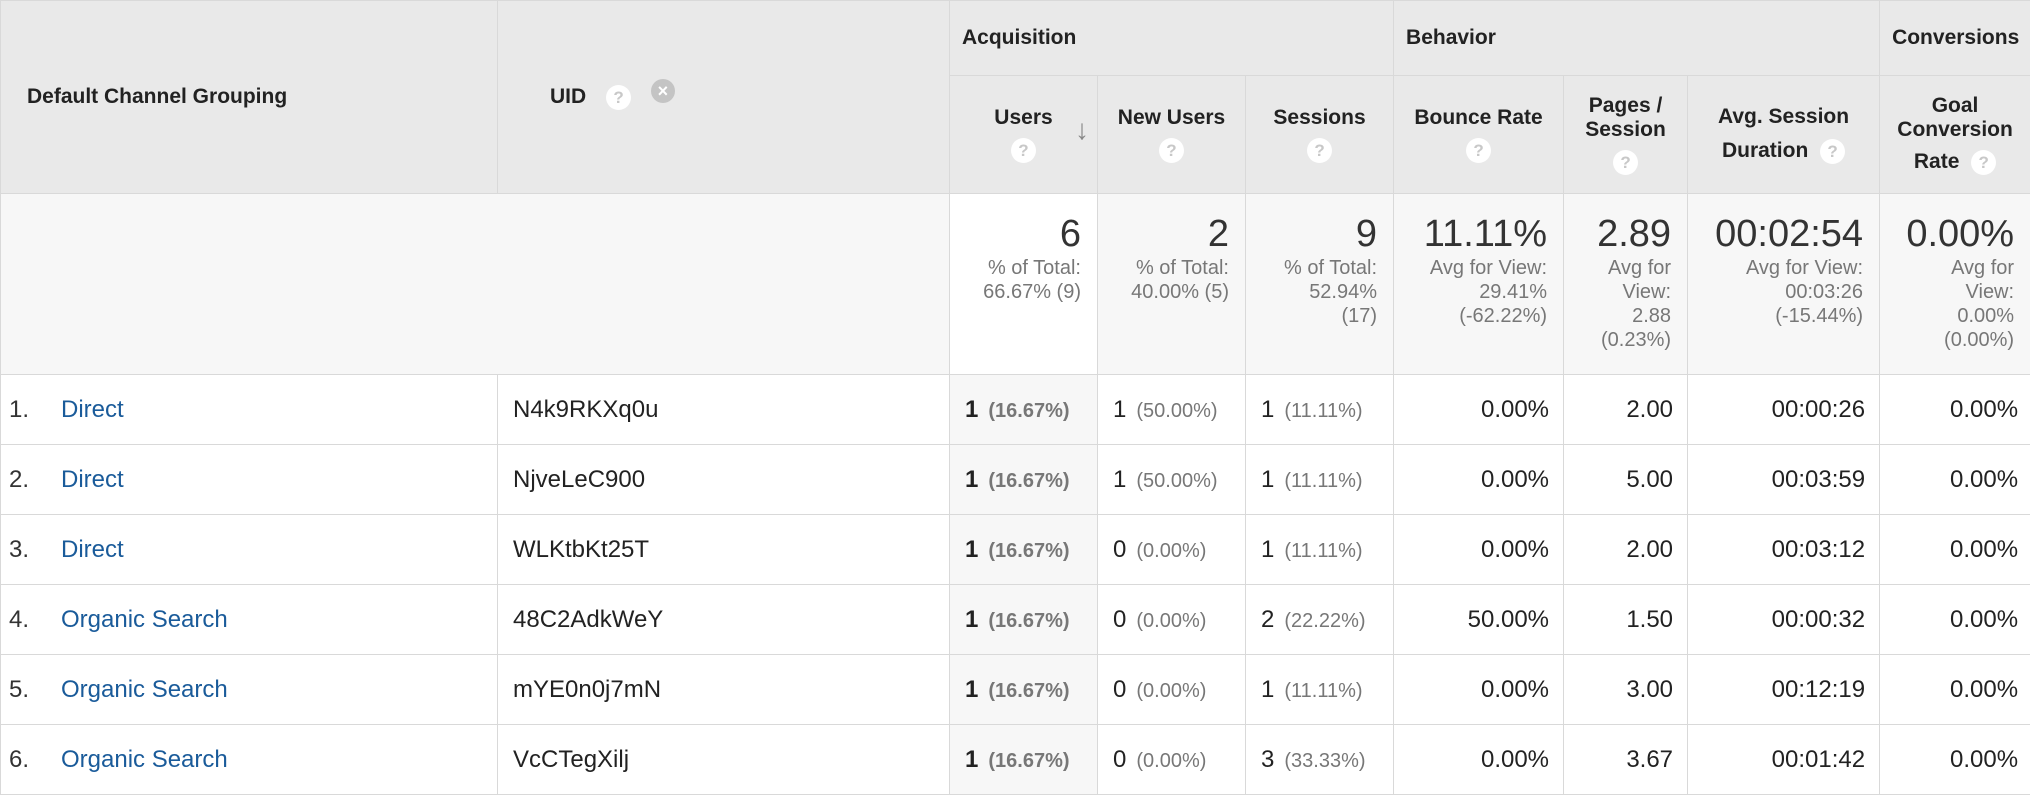 Image resolution: width=2030 pixels, height=812 pixels. I want to click on metric-header-users: Users ? ↓, so click(1023, 134).